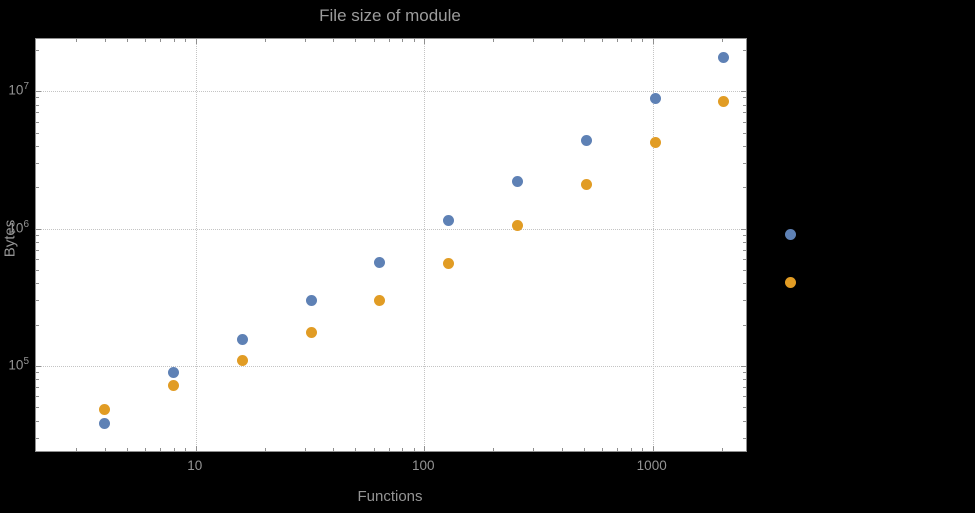 The image size is (975, 513). I want to click on x-tick-label: 100, so click(423, 465).